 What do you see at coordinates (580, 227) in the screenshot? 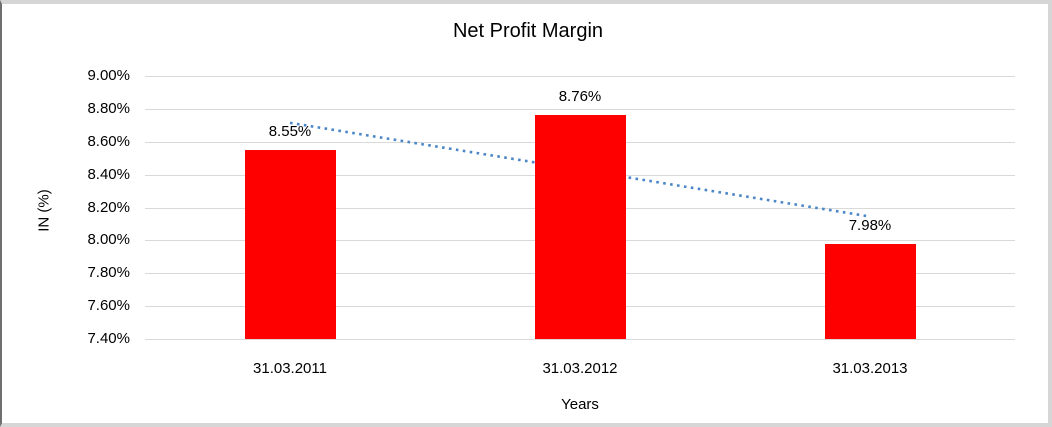
I see `bar-31.03.2012` at bounding box center [580, 227].